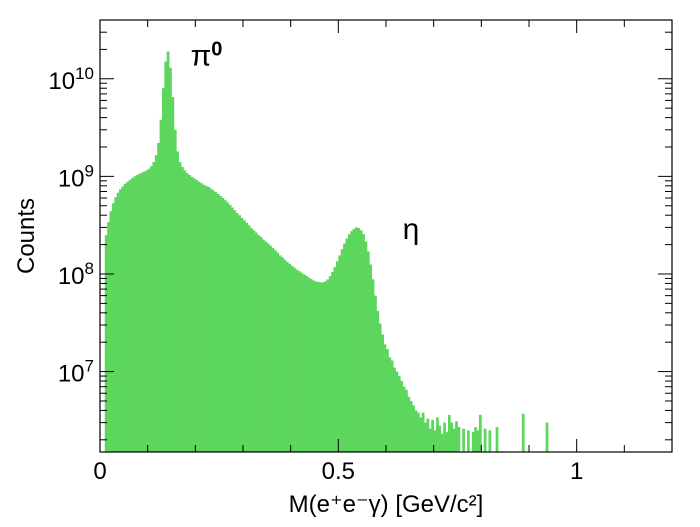 Image resolution: width=700 pixels, height=527 pixels. Describe the element at coordinates (71, 226) in the screenshot. I see `y-tick-labels: 107 108 109 1010` at that location.